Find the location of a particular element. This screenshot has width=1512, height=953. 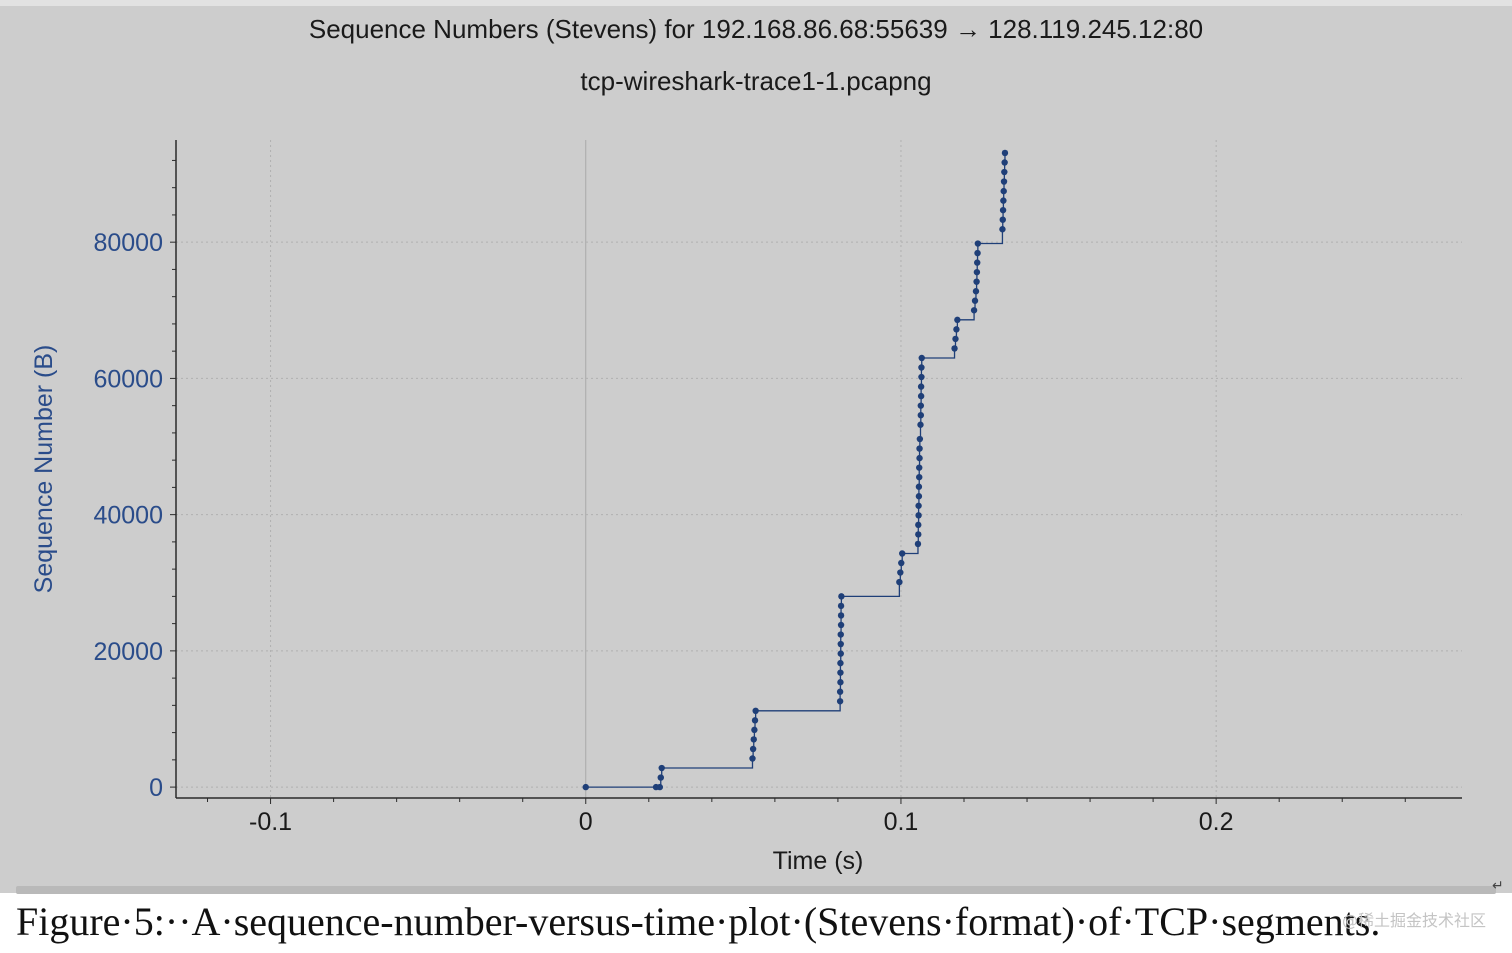

y-tick-label: 0 is located at coordinates (156, 788).